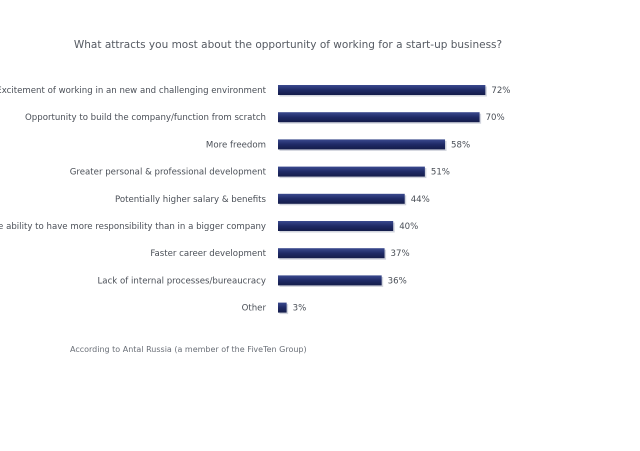 The height and width of the screenshot is (451, 640). Describe the element at coordinates (420, 200) in the screenshot. I see `value-label: 44%` at that location.